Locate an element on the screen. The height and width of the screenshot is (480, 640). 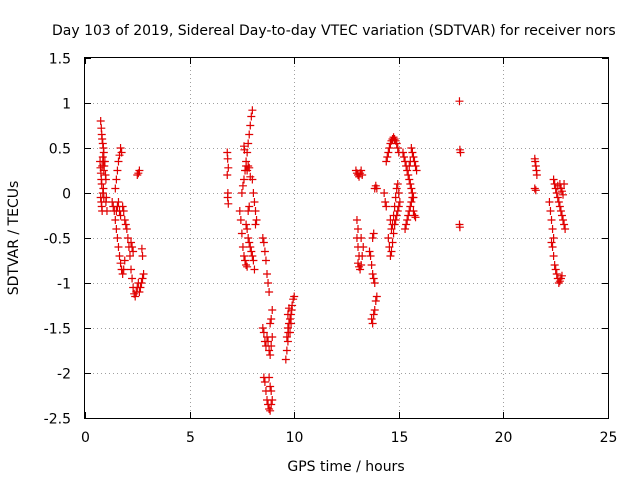
y-tick-label: -2.5 is located at coordinates (57, 420).